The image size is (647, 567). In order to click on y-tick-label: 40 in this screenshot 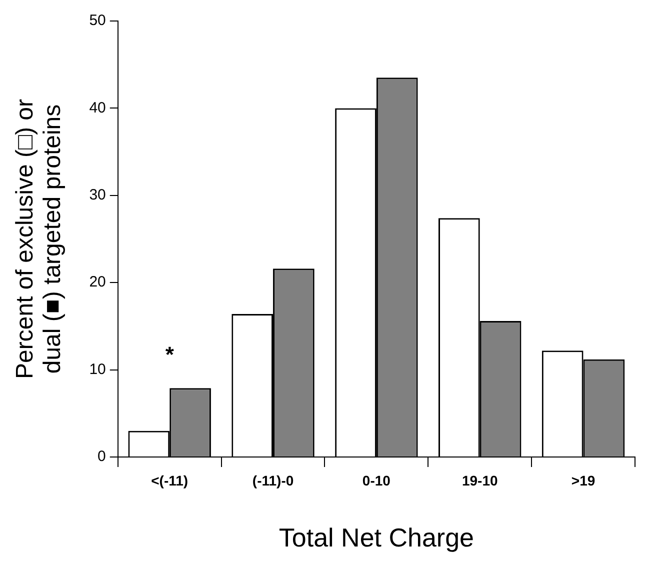, I will do `click(97, 107)`.